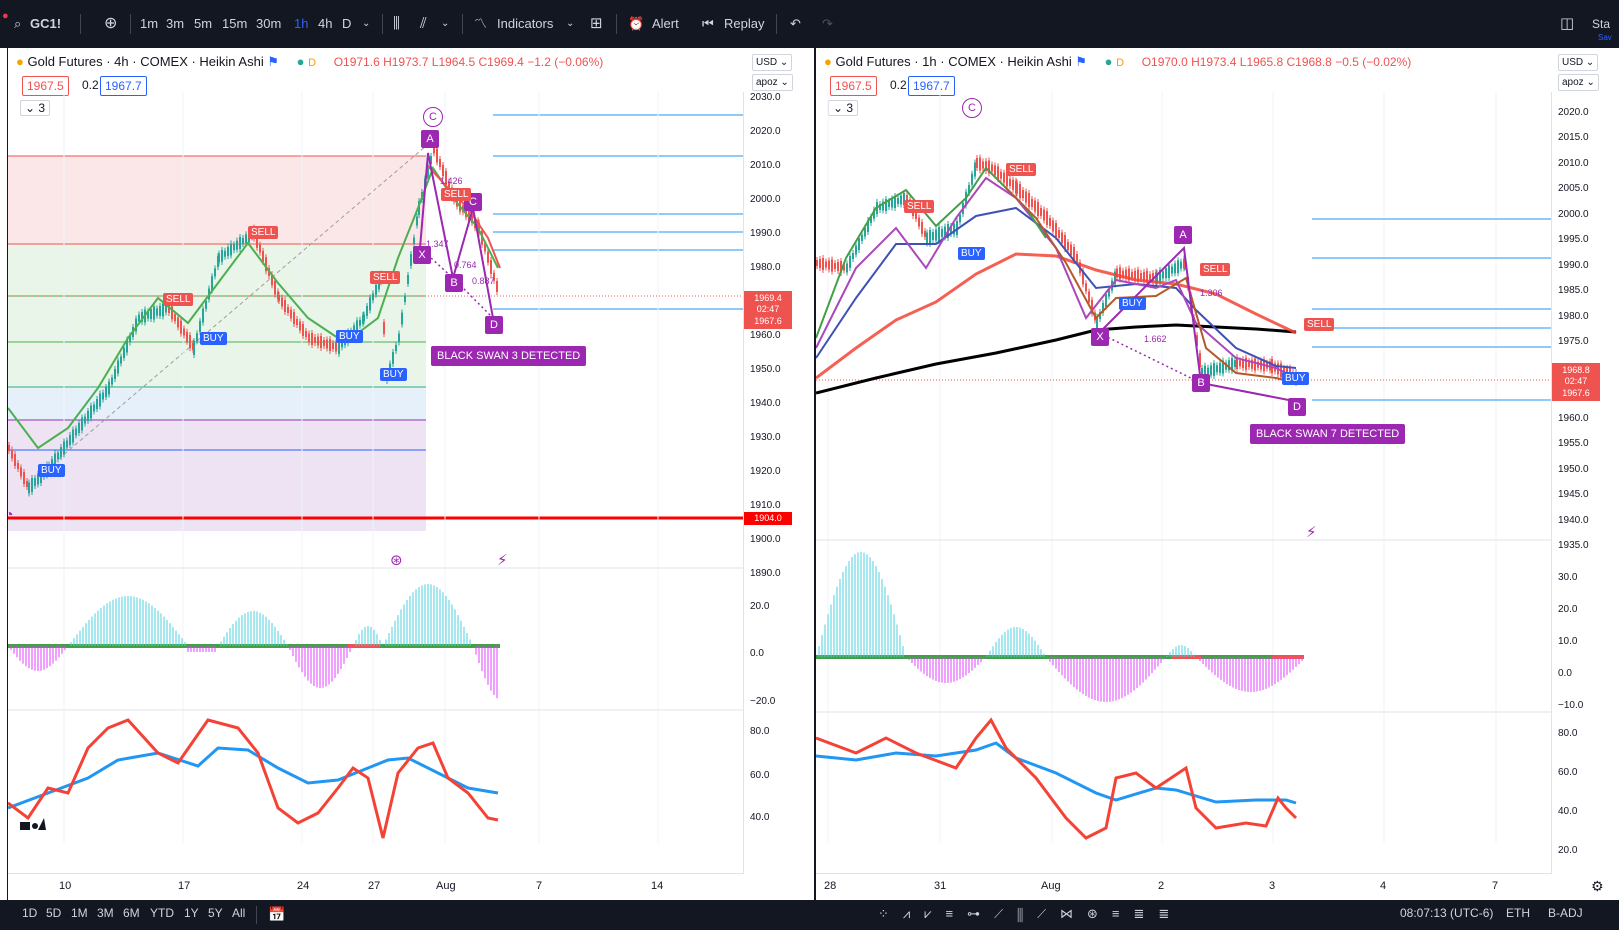  Describe the element at coordinates (269, 23) in the screenshot. I see `interval-30m: 30m` at that location.